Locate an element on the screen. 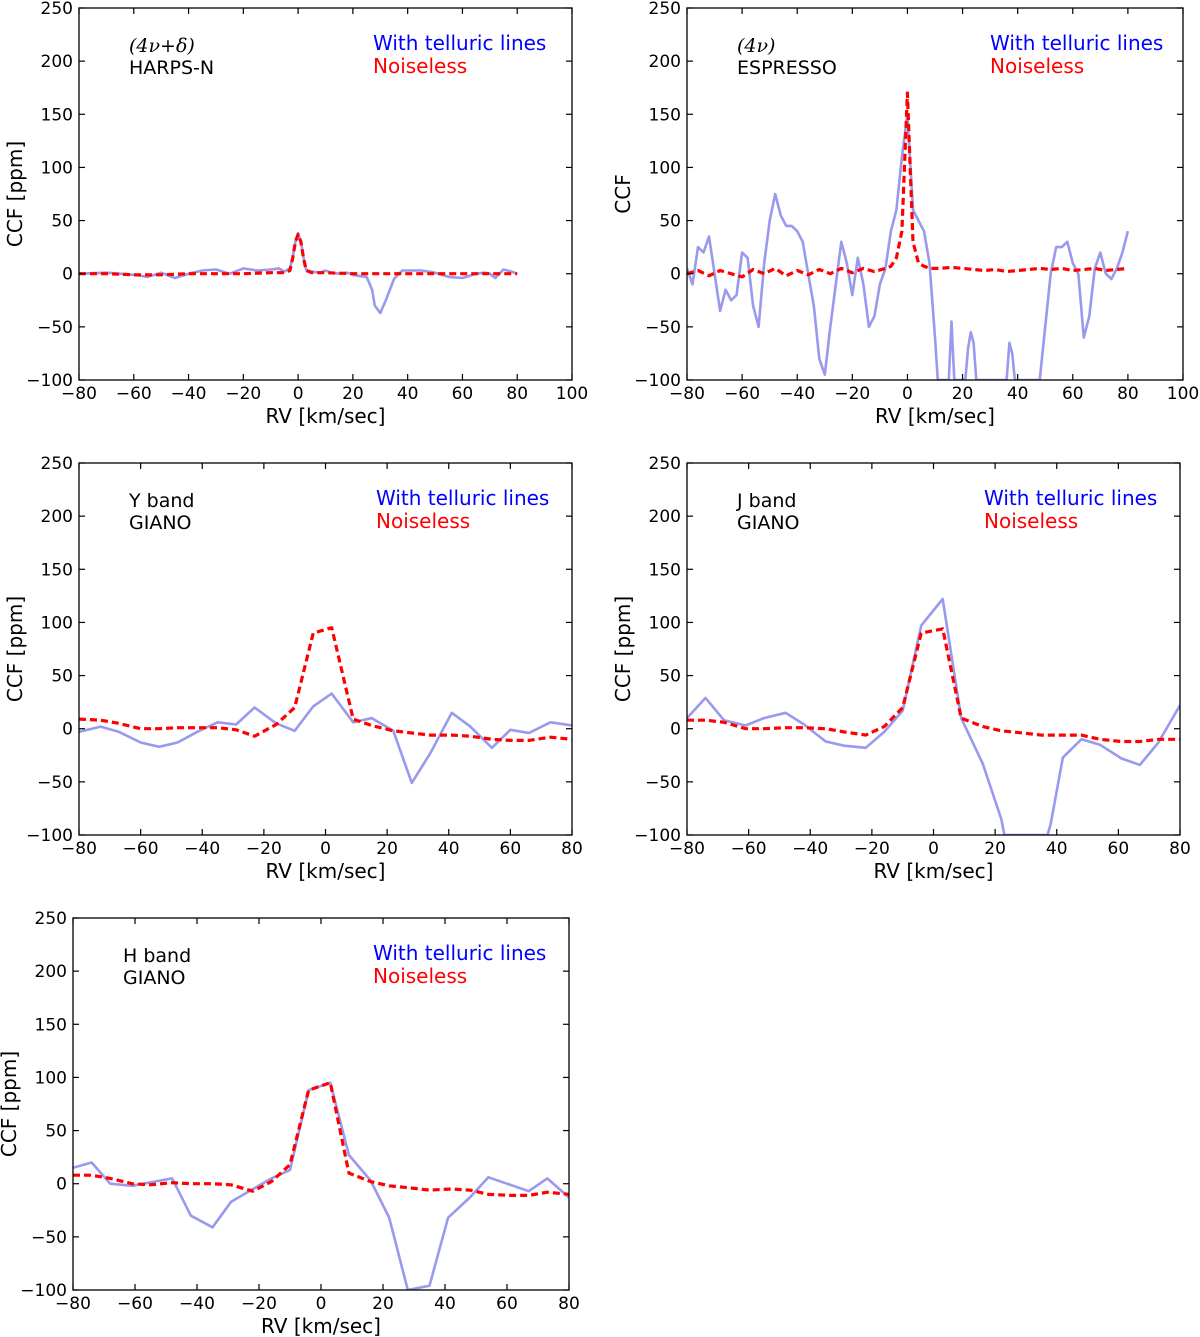 This screenshot has width=1200, height=1337. panel-label-line2: HARPS-N is located at coordinates (171, 68).